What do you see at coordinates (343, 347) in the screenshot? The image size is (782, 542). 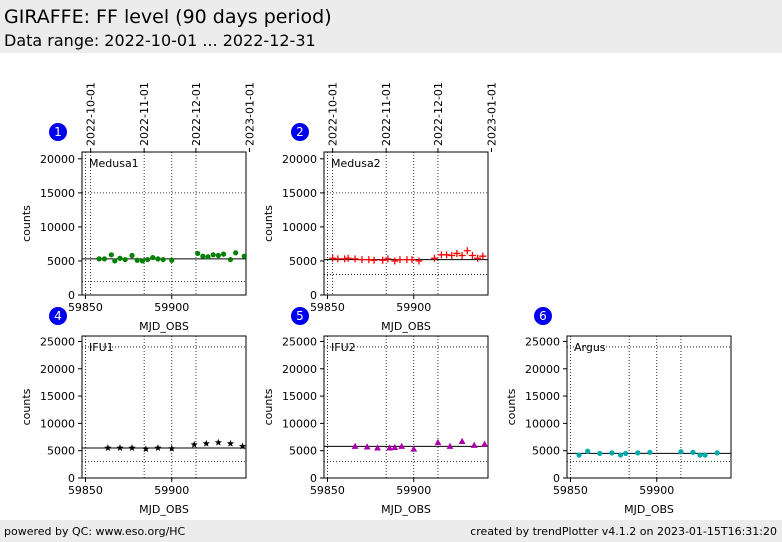 I see `series-label: IFU2` at bounding box center [343, 347].